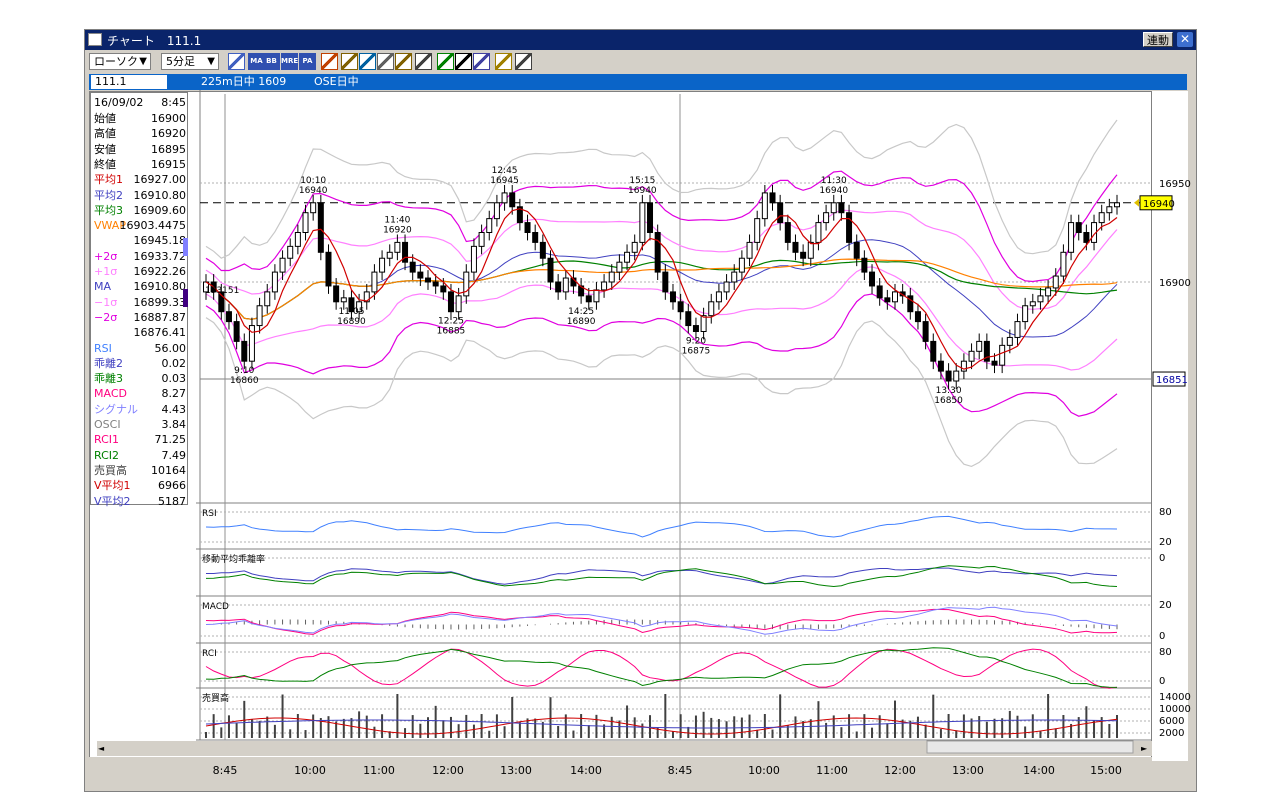 This screenshot has height=811, width=1280. What do you see at coordinates (1039, 770) in the screenshot?
I see `time-tick-label: 14:00` at bounding box center [1039, 770].